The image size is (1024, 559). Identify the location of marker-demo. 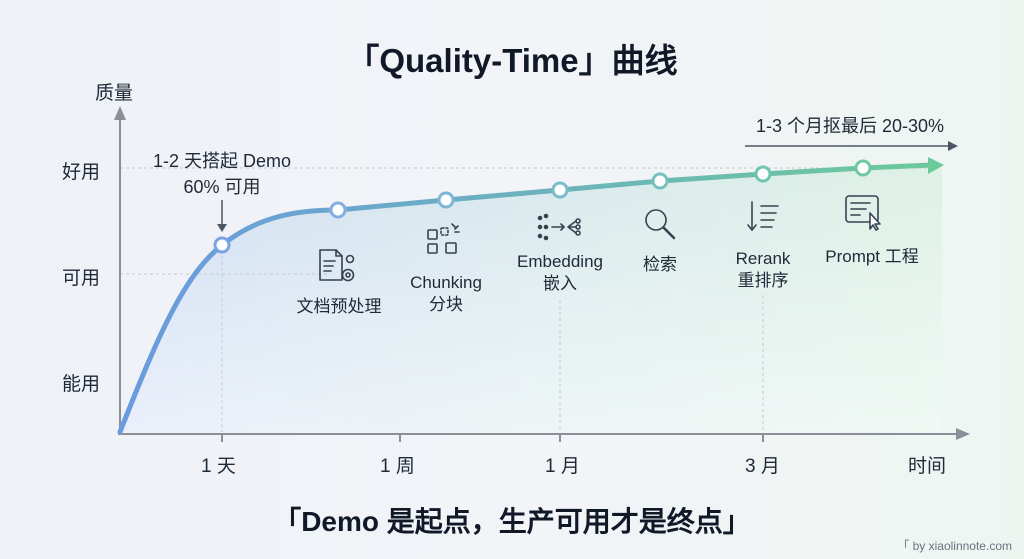
(222, 245).